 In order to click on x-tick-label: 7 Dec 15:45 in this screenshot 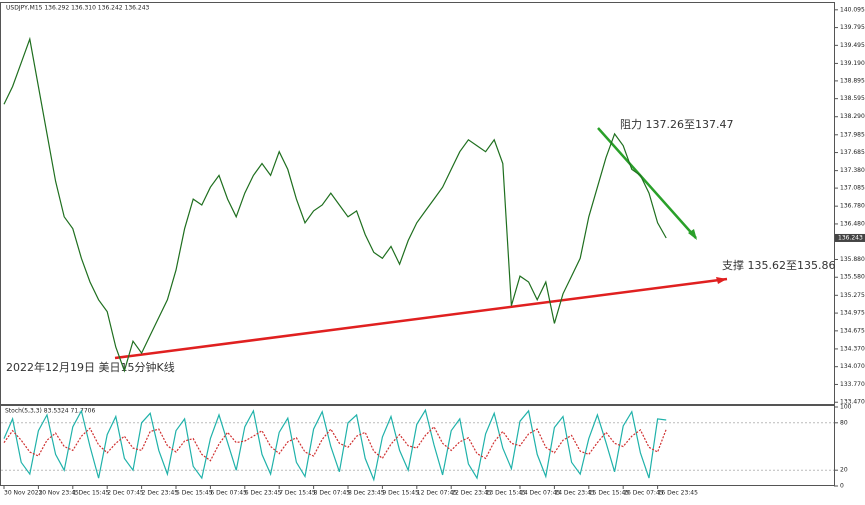, I will do `click(297, 493)`.